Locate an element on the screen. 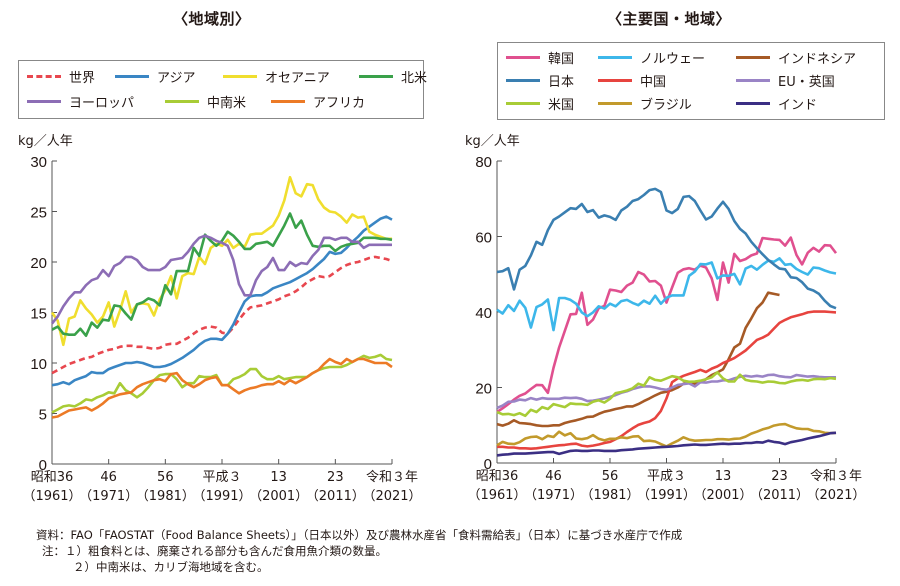 The image size is (900, 586). left-y-tick-label: 5 is located at coordinates (43, 415).